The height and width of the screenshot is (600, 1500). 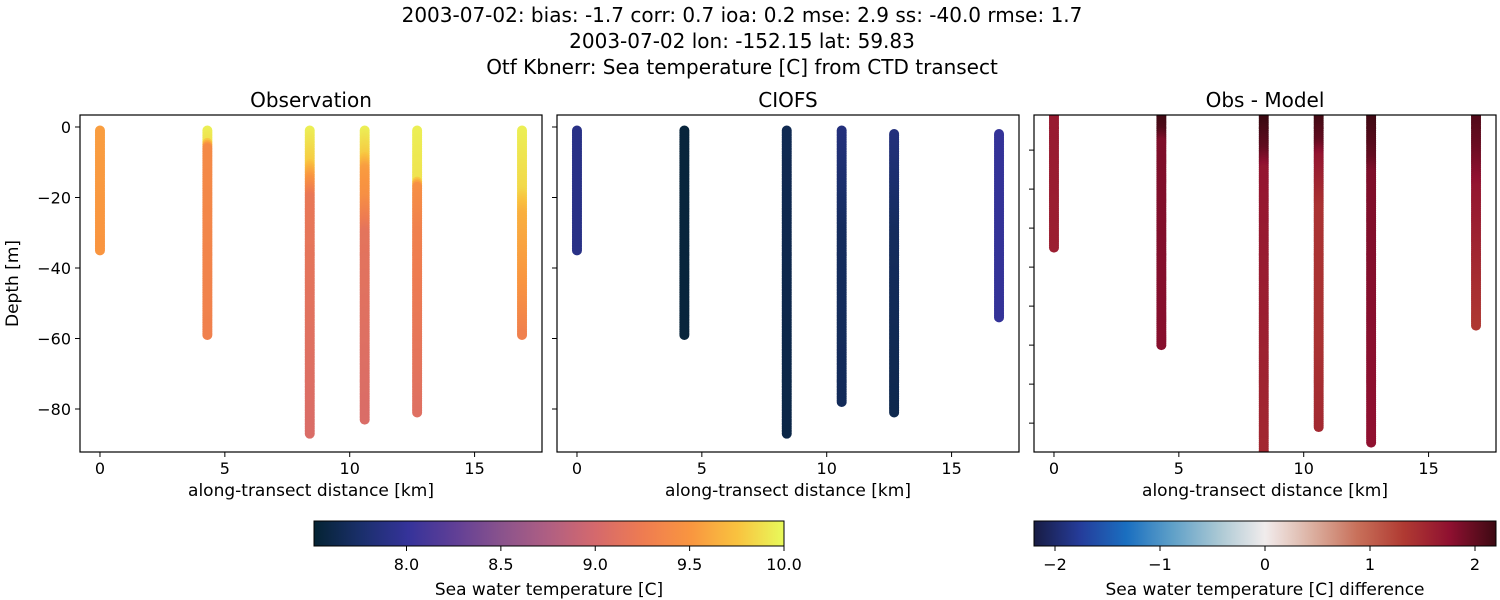 What do you see at coordinates (311, 100) in the screenshot?
I see `panel-title: Observation` at bounding box center [311, 100].